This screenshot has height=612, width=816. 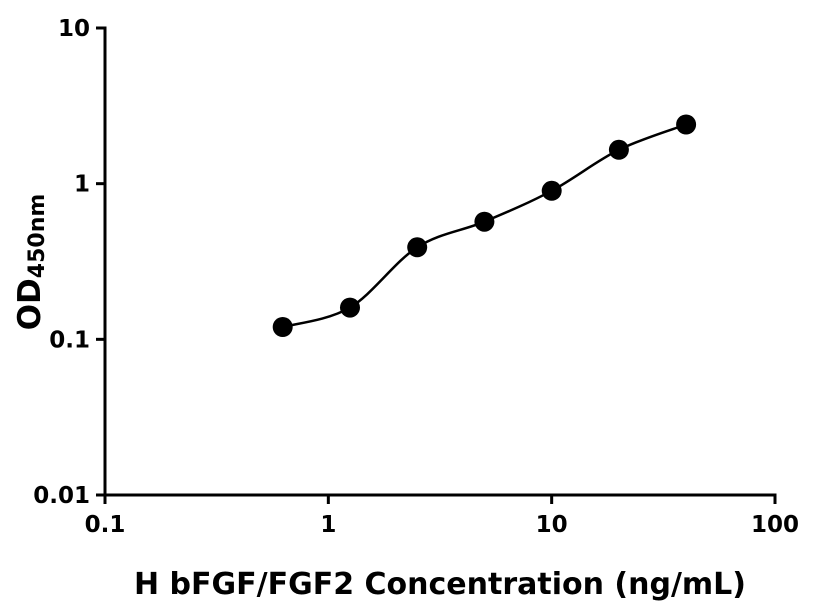 What do you see at coordinates (37, 236) in the screenshot?
I see `y-axis-title-subscript: 450nm` at bounding box center [37, 236].